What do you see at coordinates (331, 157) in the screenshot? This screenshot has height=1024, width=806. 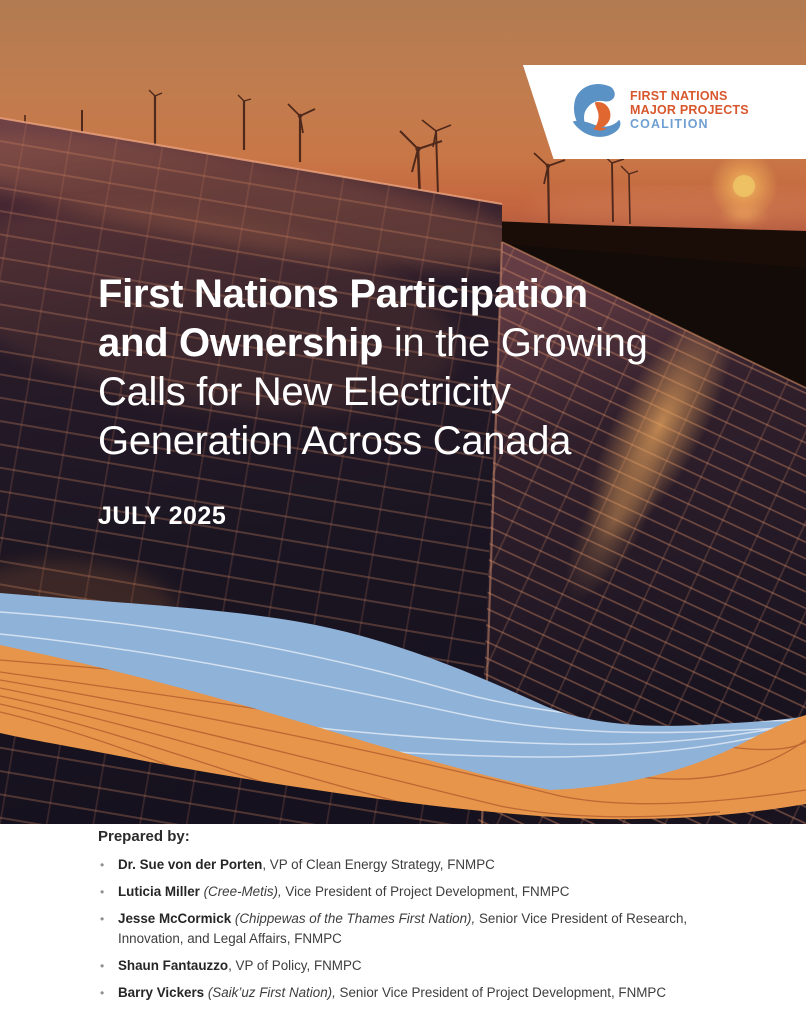 I see `wind-turbines` at bounding box center [331, 157].